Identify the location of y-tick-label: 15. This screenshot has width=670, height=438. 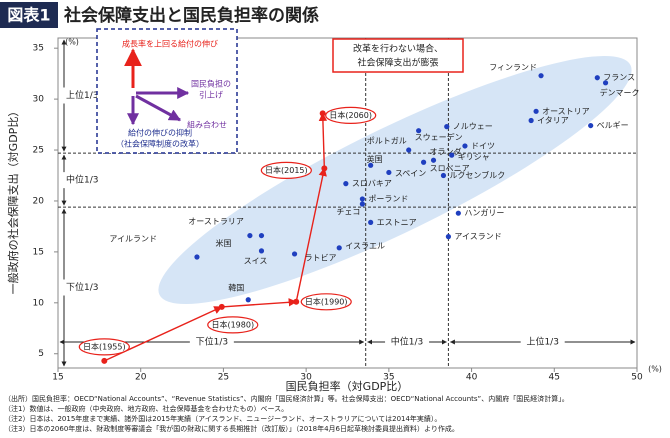
(38, 252).